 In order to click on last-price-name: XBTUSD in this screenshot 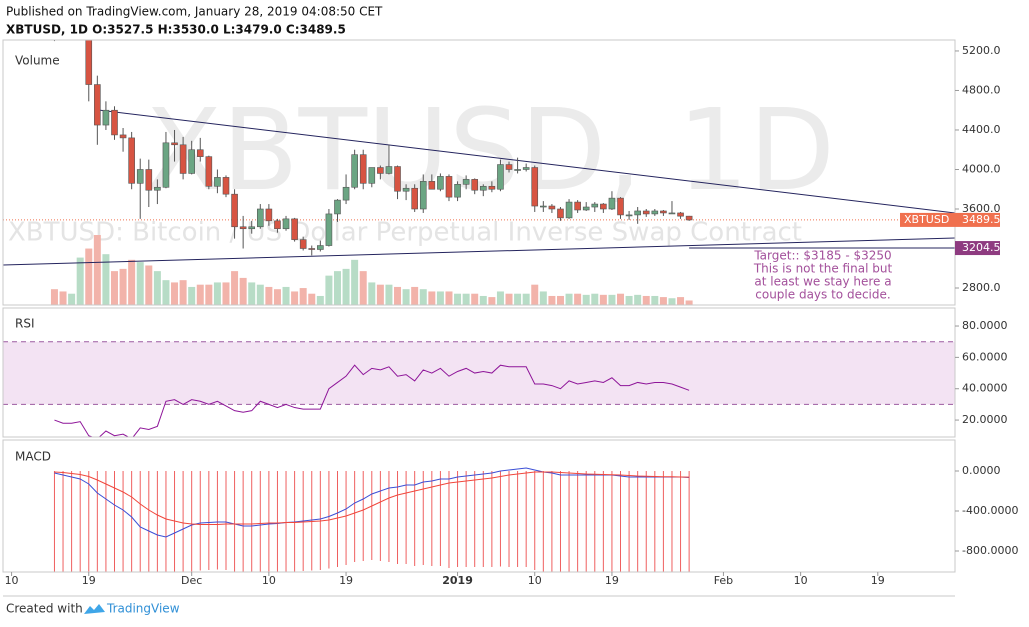, I will do `click(926, 219)`.